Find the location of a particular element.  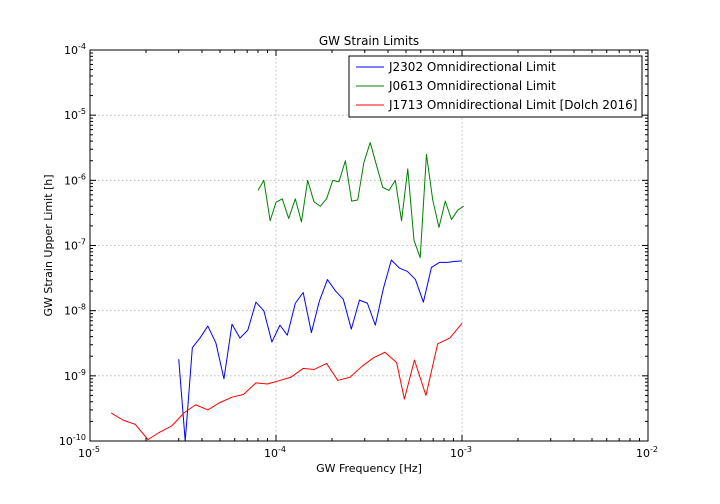

y-tick-label: 10⁻¹⁰ is located at coordinates (72, 440).